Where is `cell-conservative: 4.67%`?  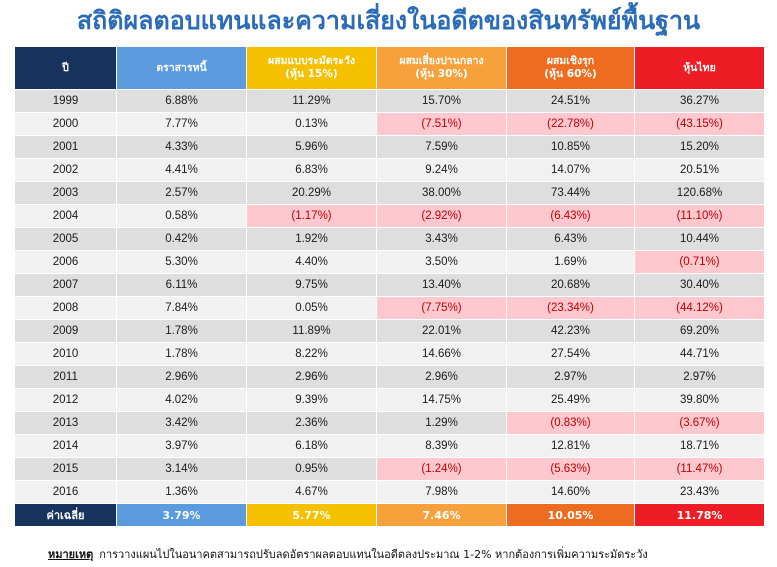 cell-conservative: 4.67% is located at coordinates (311, 492).